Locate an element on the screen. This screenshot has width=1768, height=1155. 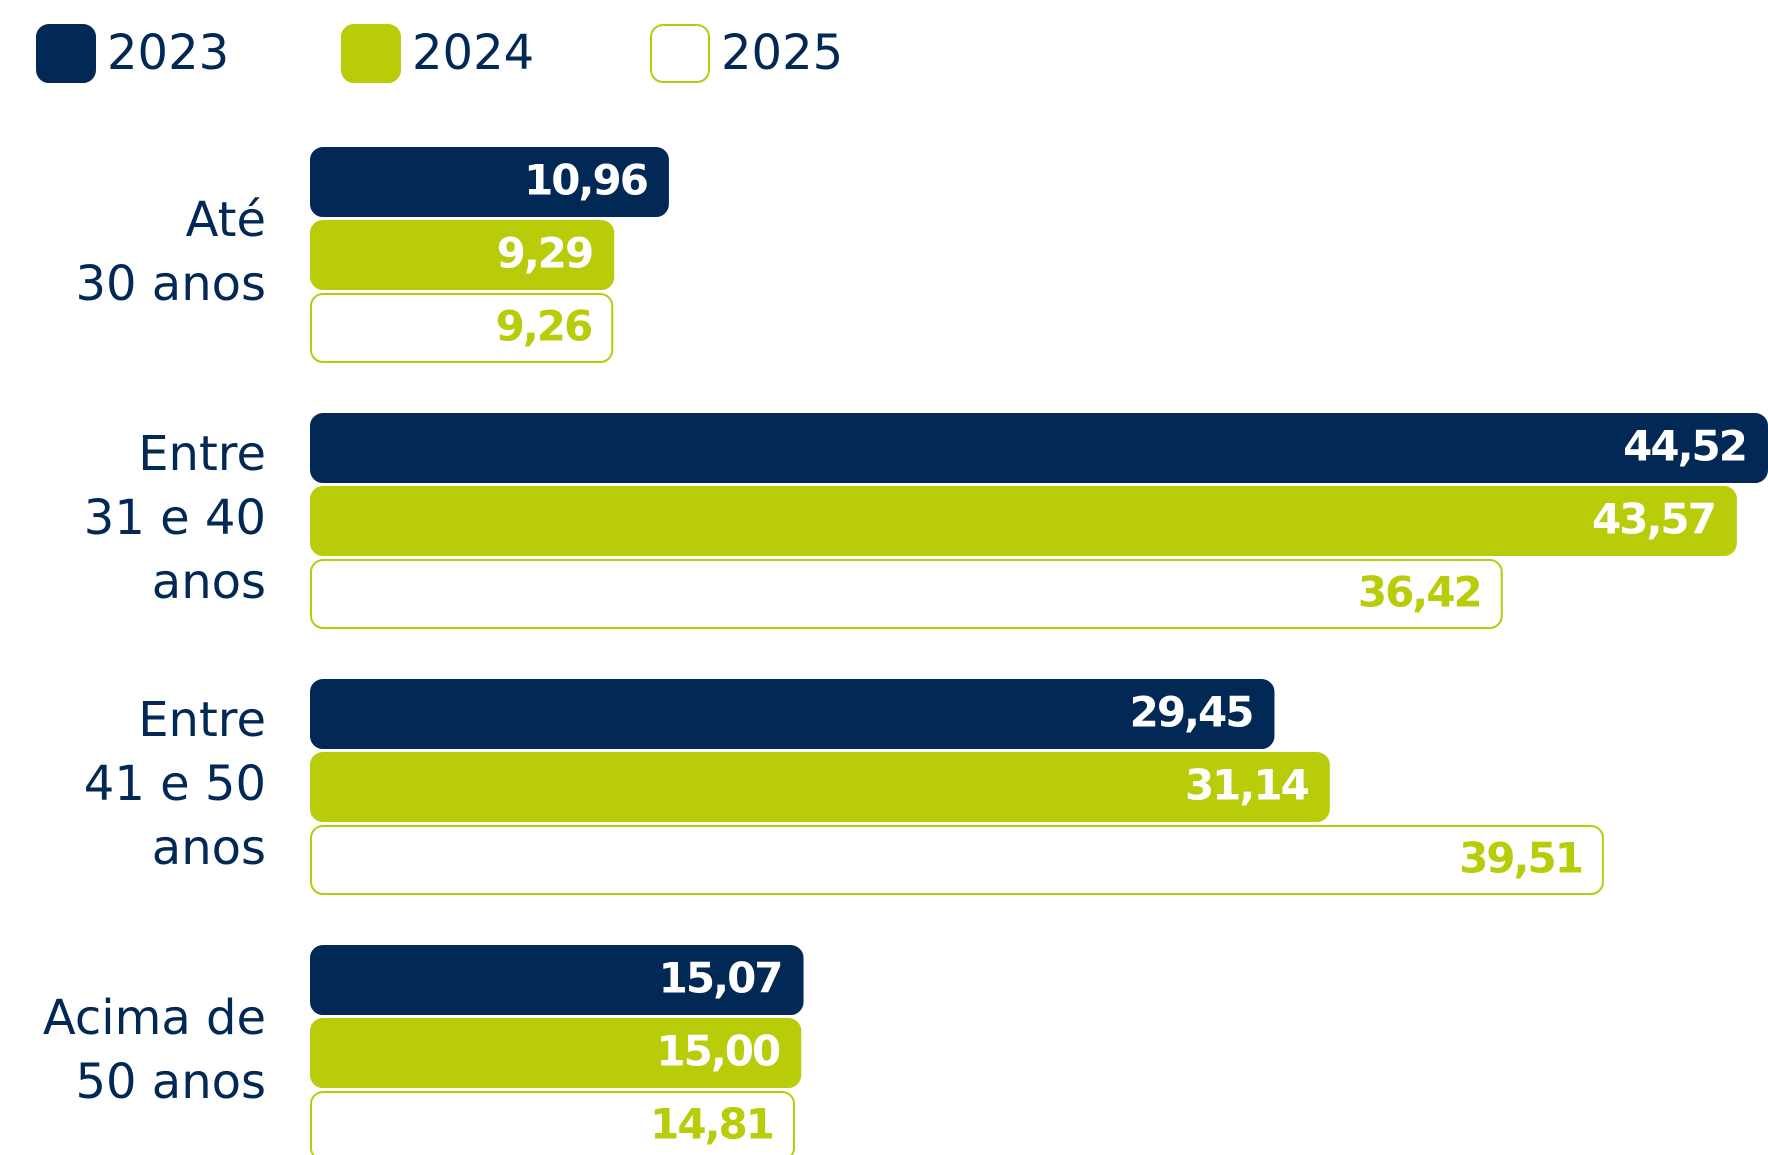
value-label: 36,42 is located at coordinates (1419, 592).